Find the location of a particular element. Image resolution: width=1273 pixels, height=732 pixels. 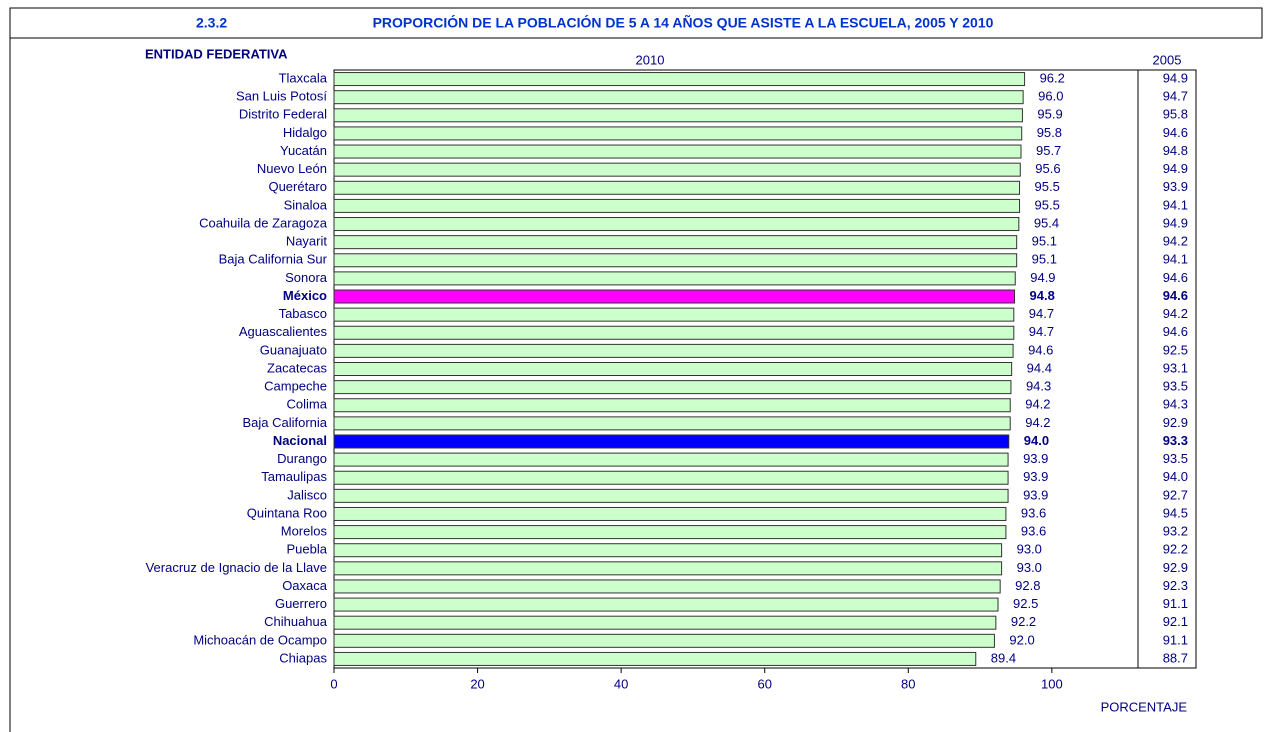

y-tick-label: Durango is located at coordinates (302, 458).